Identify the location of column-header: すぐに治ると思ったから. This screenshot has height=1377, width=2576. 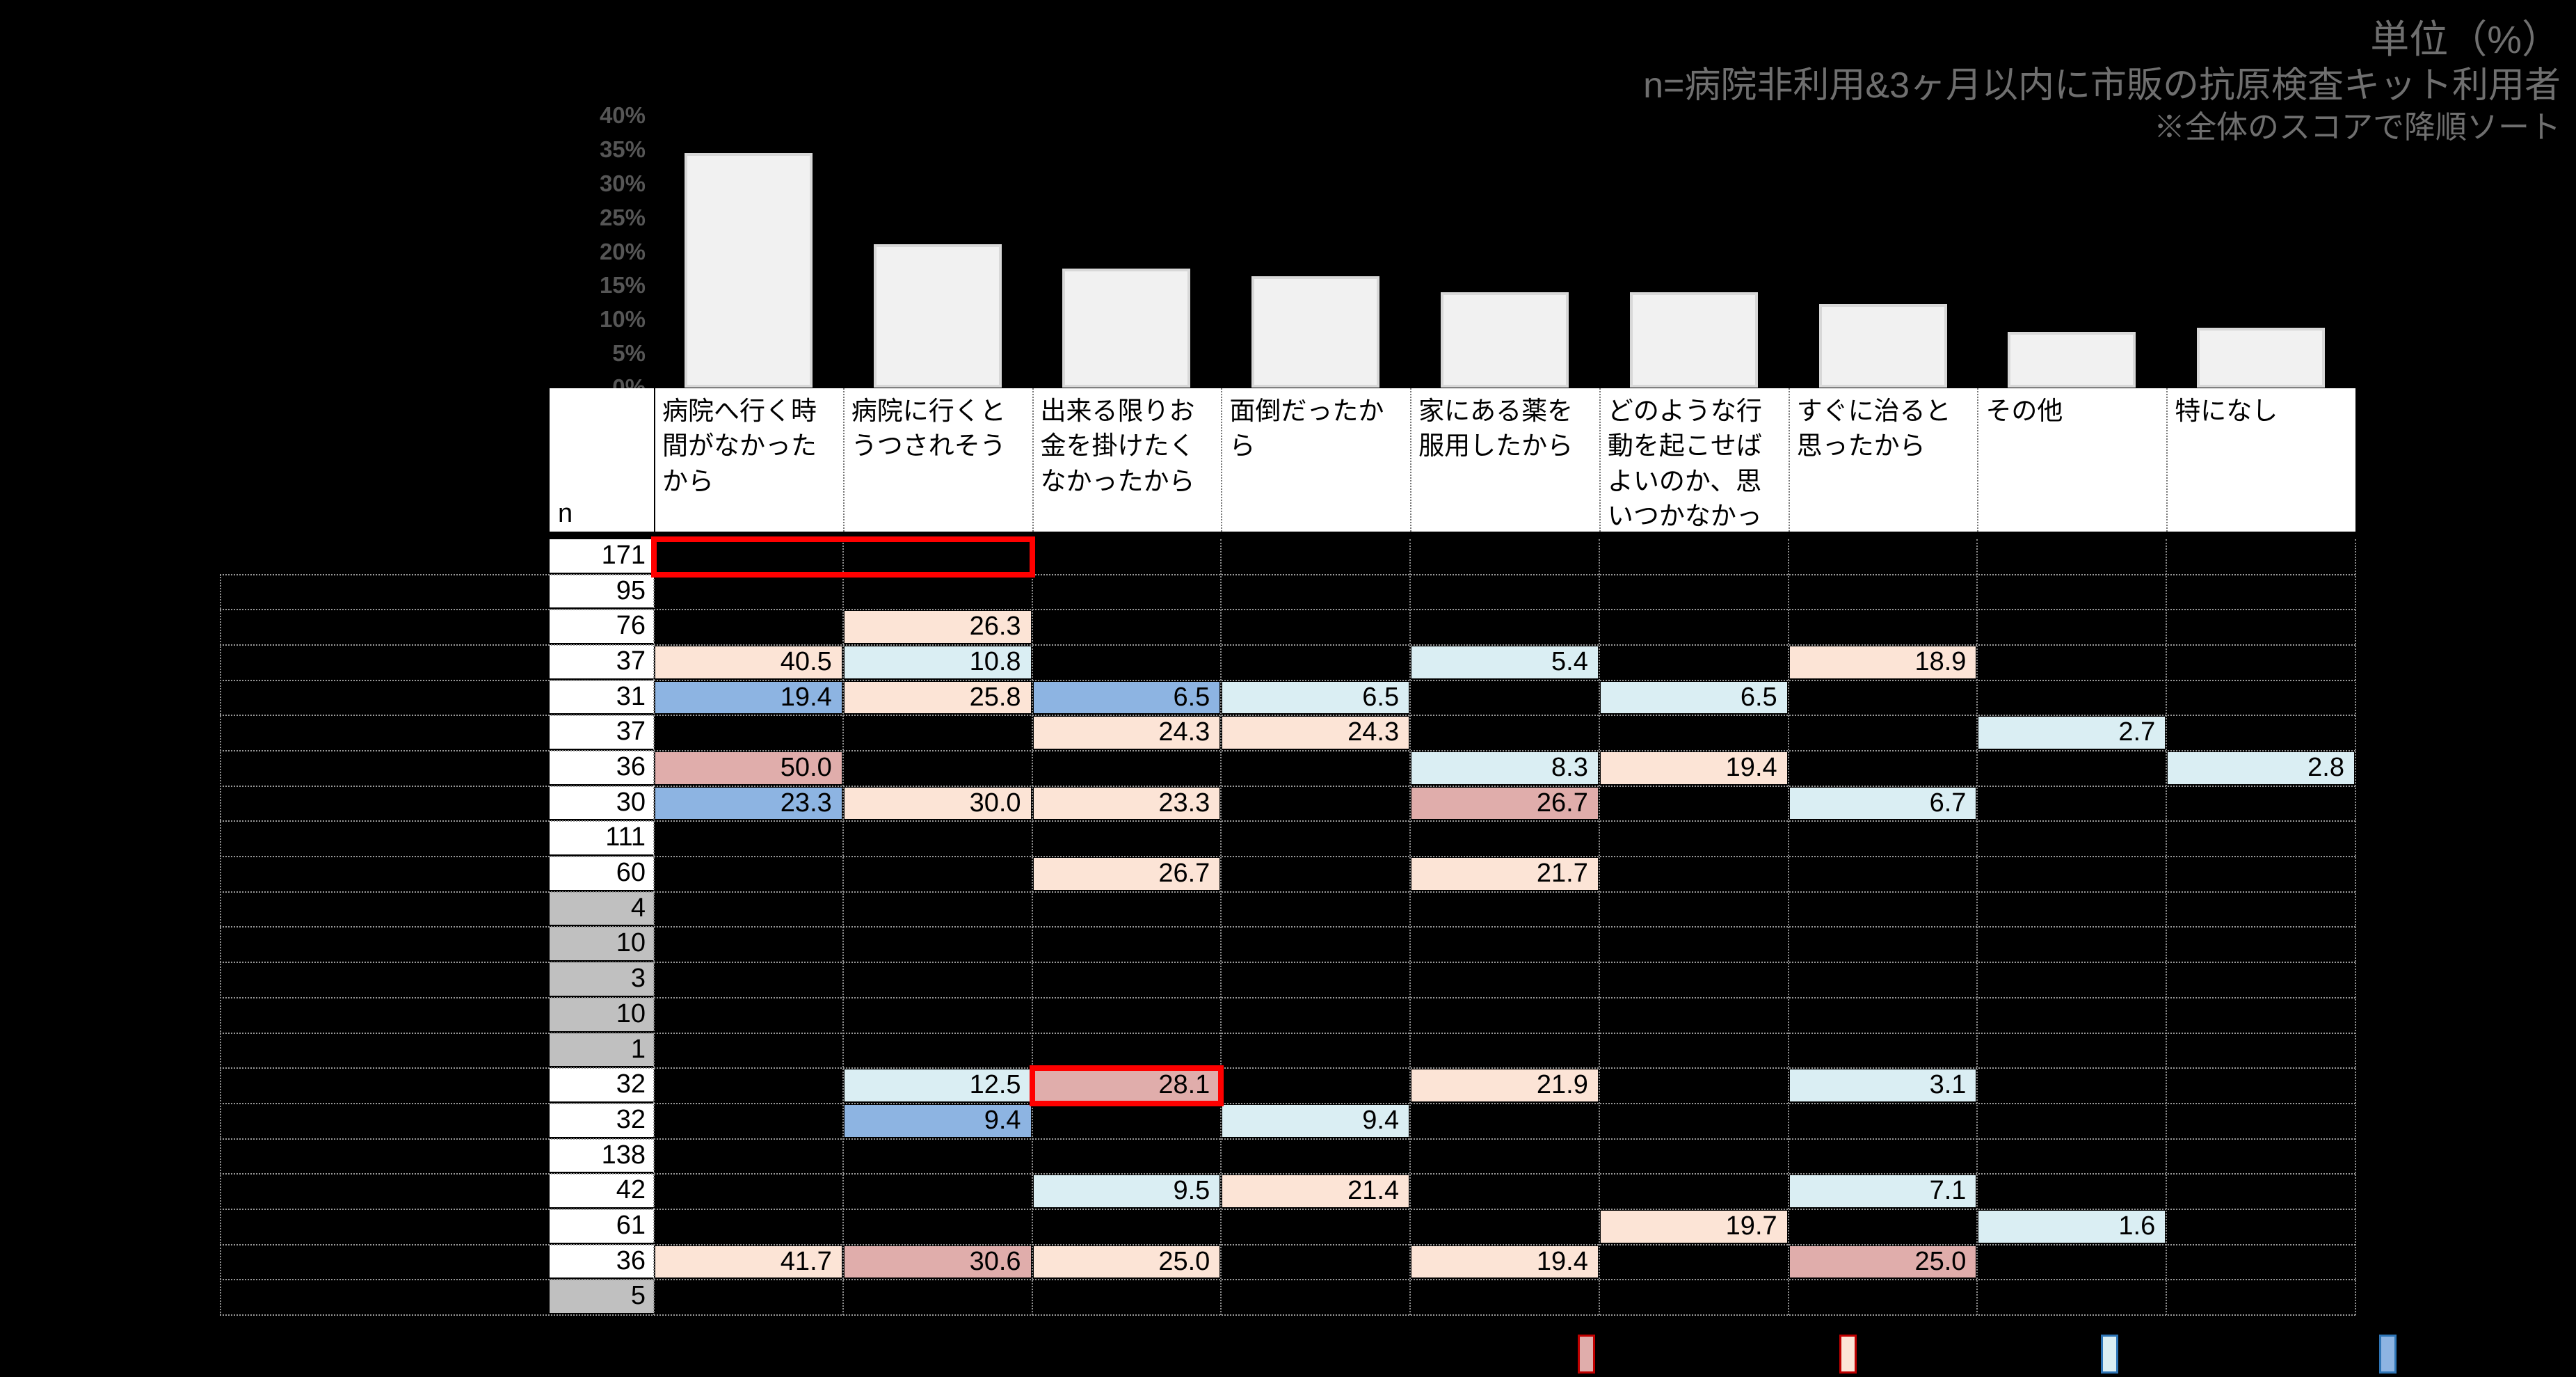
(1883, 460).